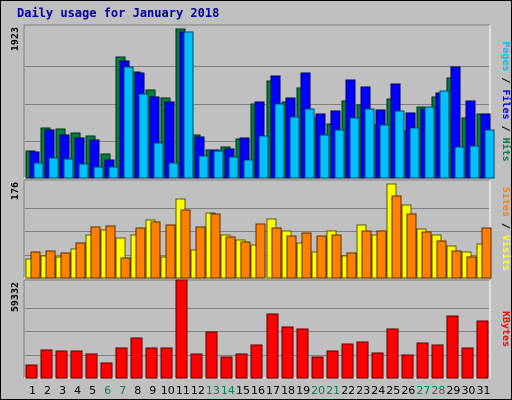  What do you see at coordinates (183, 390) in the screenshot?
I see `day-label: 11` at bounding box center [183, 390].